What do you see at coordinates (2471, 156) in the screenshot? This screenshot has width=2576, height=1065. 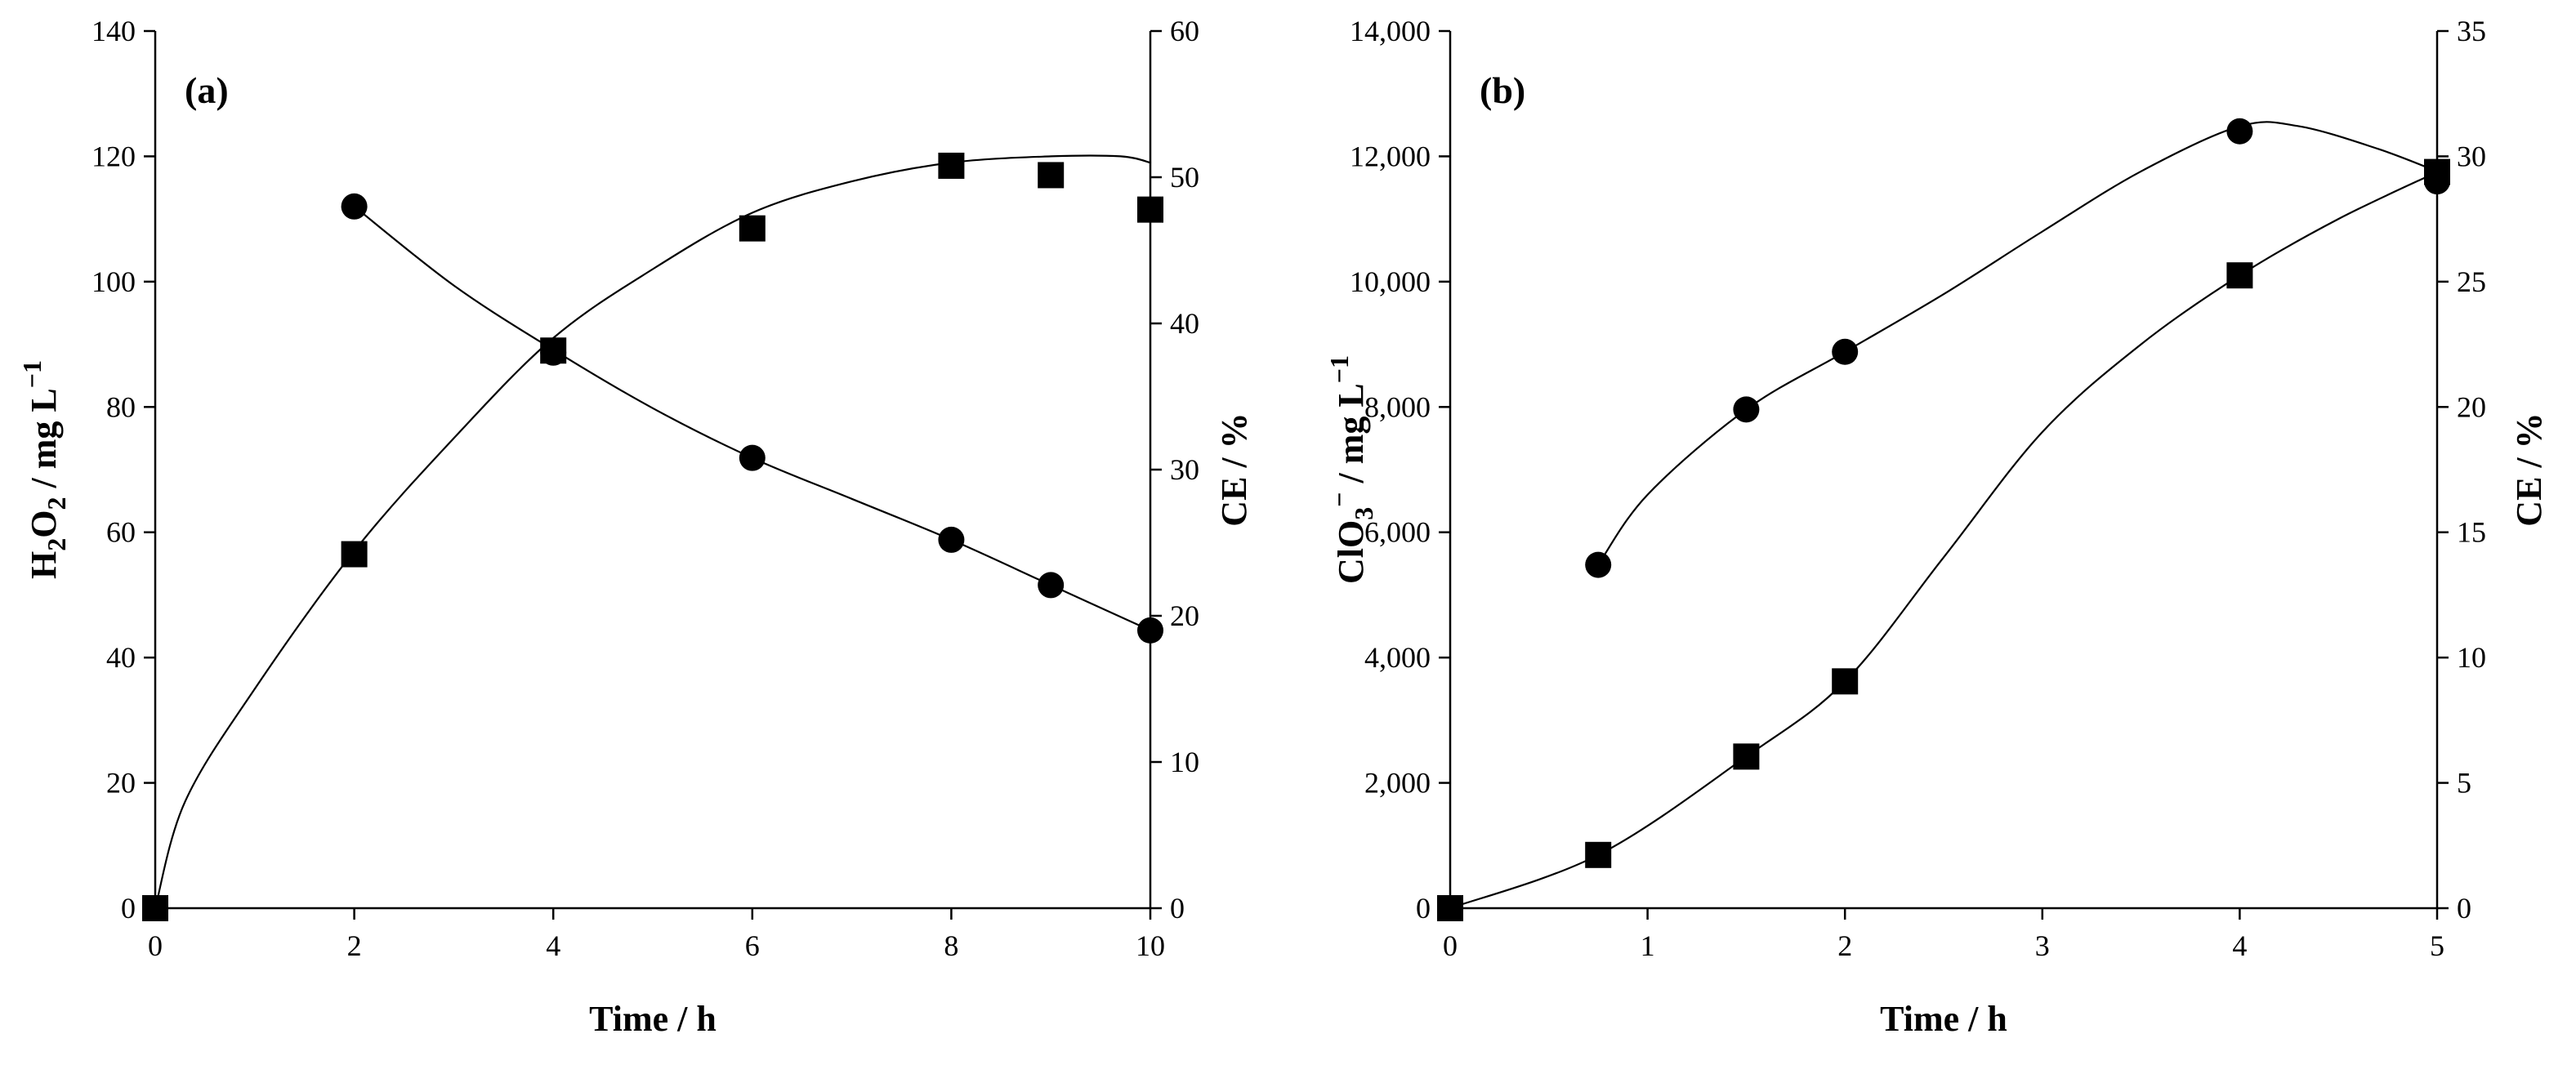 I see `panel-b-y2-tick-label: 30` at bounding box center [2471, 156].